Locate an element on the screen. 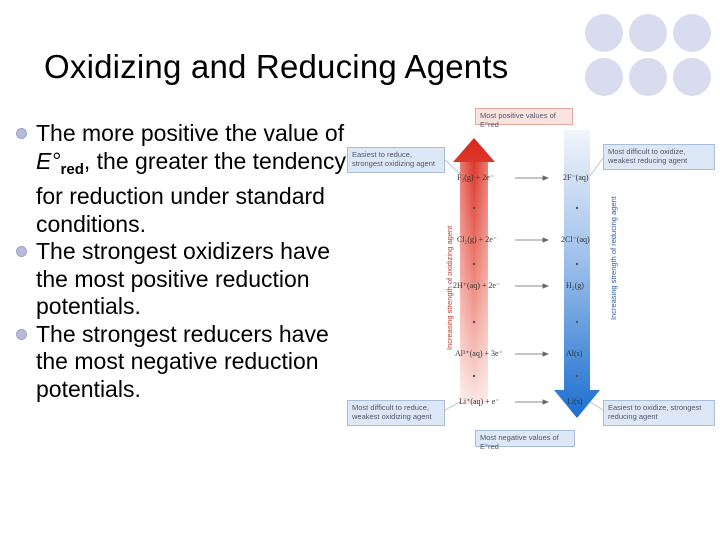  left-species: 2H⁺(aq) + 2e⁻ is located at coordinates (477, 285).